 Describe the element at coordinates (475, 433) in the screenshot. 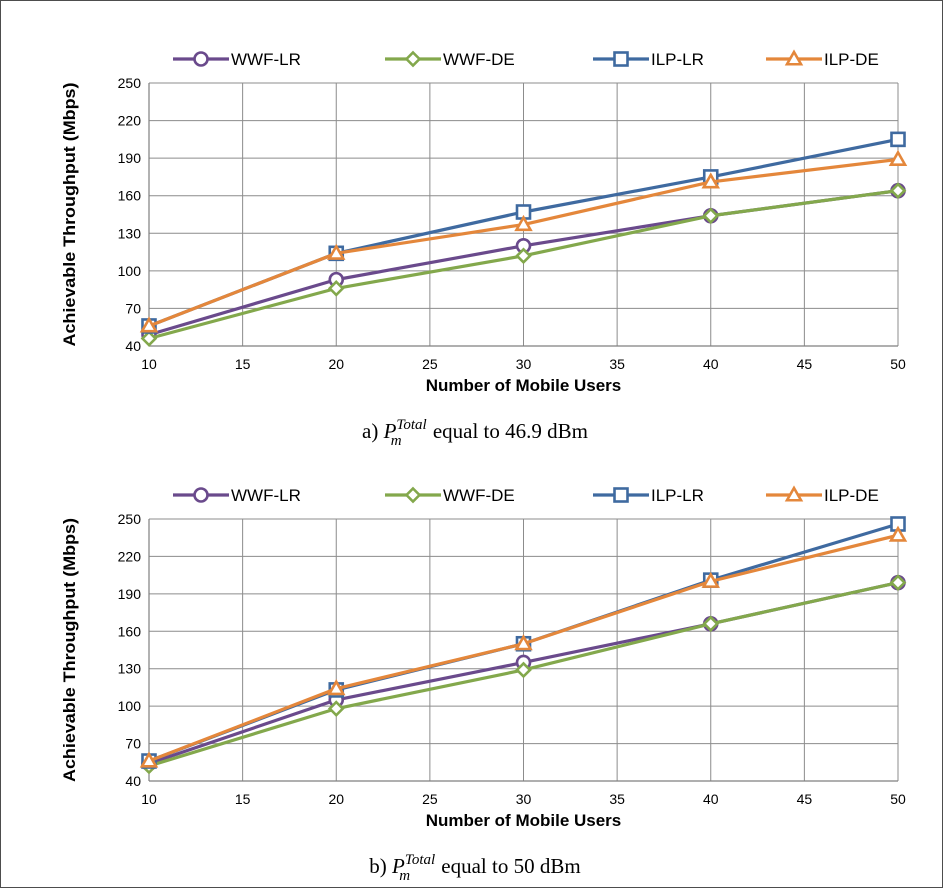

I see `figure-caption: a) PTotal m equal to 46.9 dBm` at that location.